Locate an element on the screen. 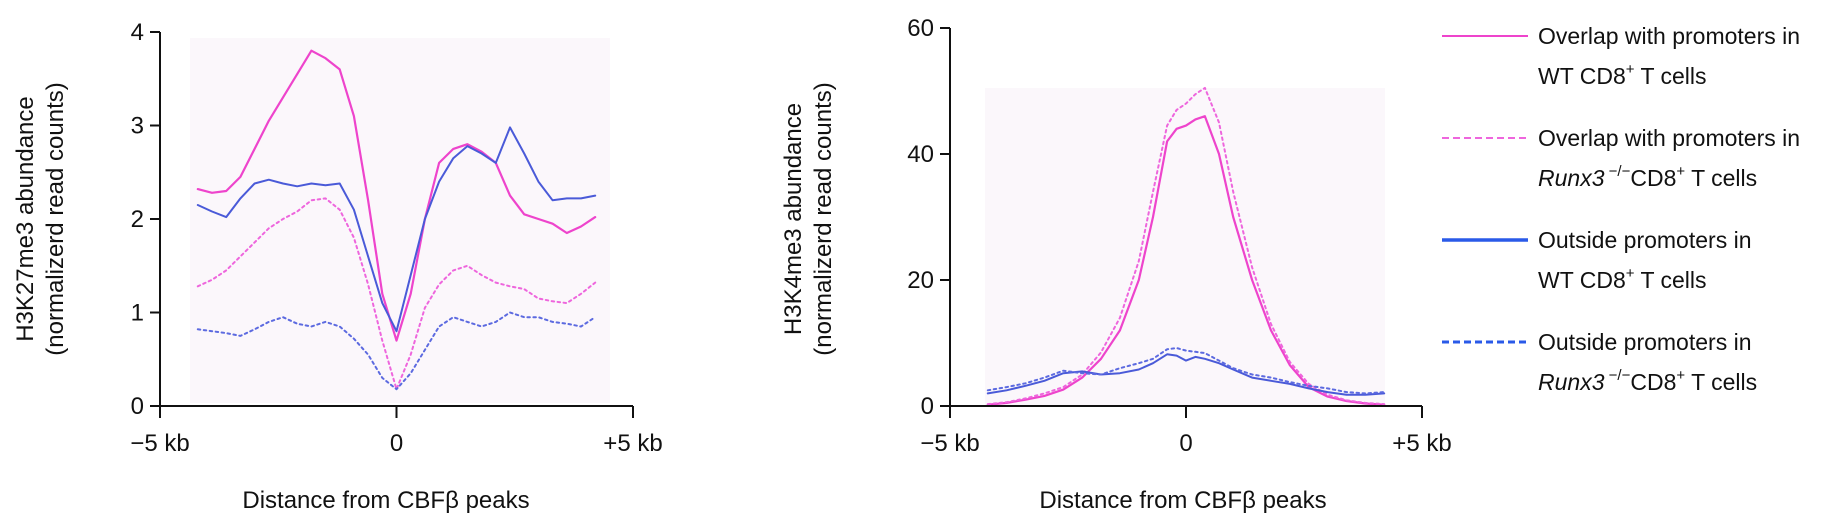 The width and height of the screenshot is (1846, 530). legend-item-overlap-wt: Overlap with promoters in WT CD8+ T cells is located at coordinates (1621, 56).